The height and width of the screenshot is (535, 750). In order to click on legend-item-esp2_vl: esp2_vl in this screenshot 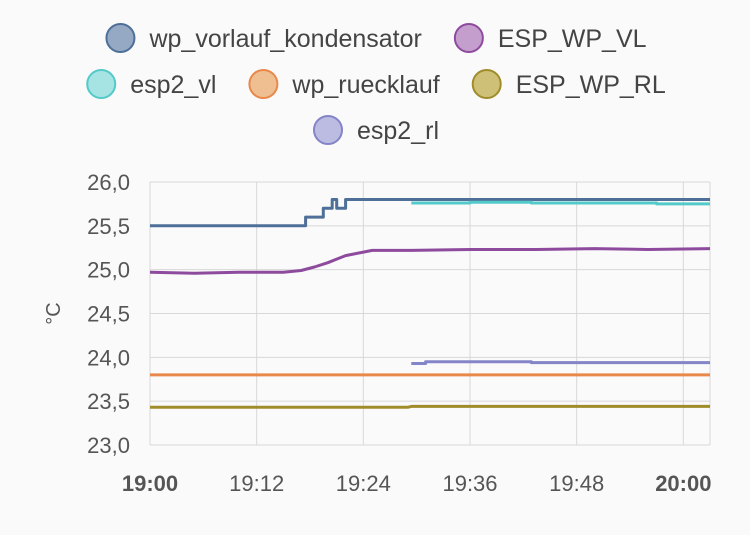, I will do `click(151, 84)`.